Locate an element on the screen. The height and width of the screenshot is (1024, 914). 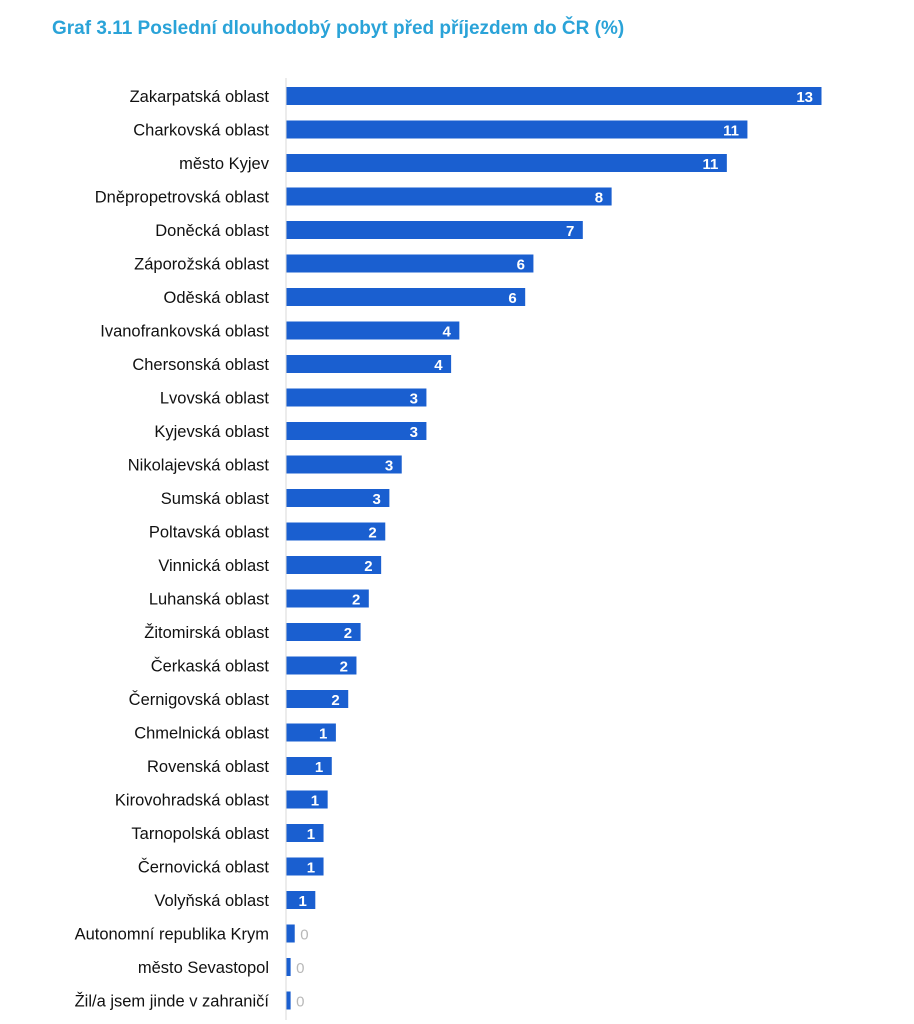
data-label: 7 is located at coordinates (570, 231).